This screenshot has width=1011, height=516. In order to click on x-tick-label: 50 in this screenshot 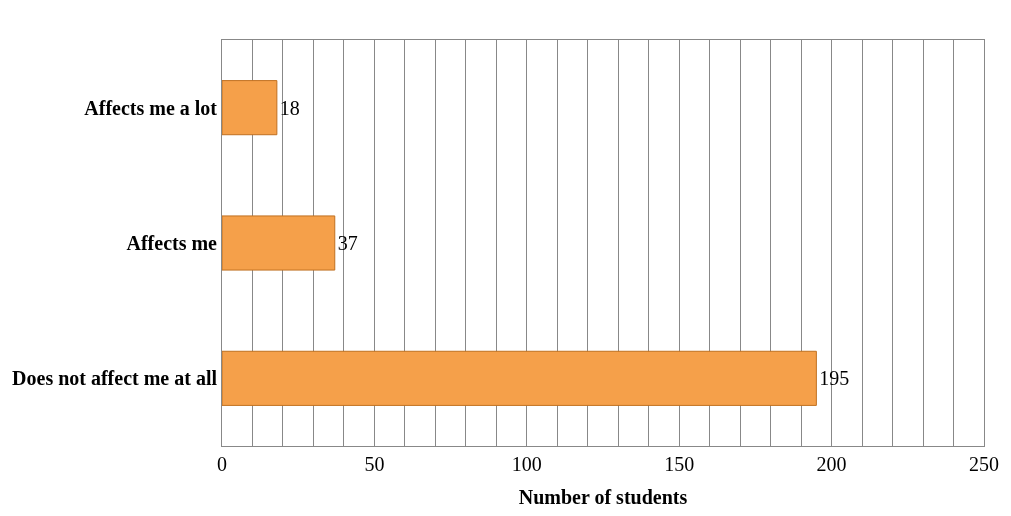, I will do `click(374, 464)`.